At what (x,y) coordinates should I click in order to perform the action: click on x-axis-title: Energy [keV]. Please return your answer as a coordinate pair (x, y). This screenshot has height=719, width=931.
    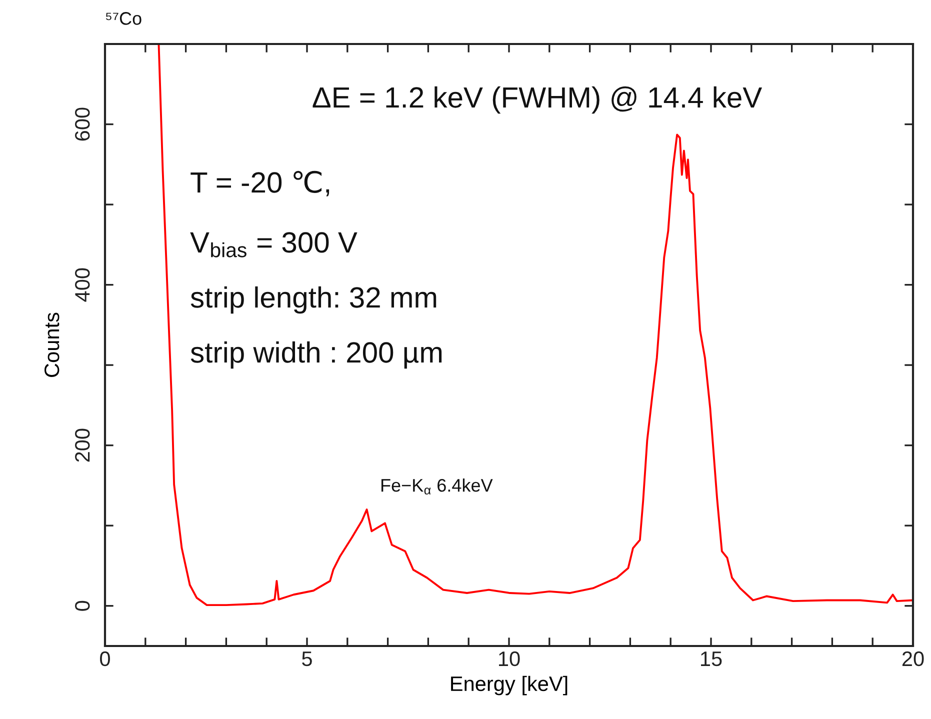
    Looking at the image, I should click on (509, 686).